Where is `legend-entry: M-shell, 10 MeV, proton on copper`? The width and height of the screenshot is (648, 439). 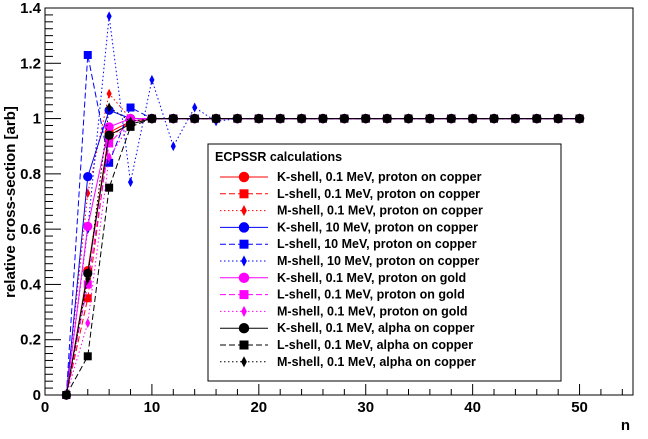 legend-entry: M-shell, 10 MeV, proton on copper is located at coordinates (349, 261).